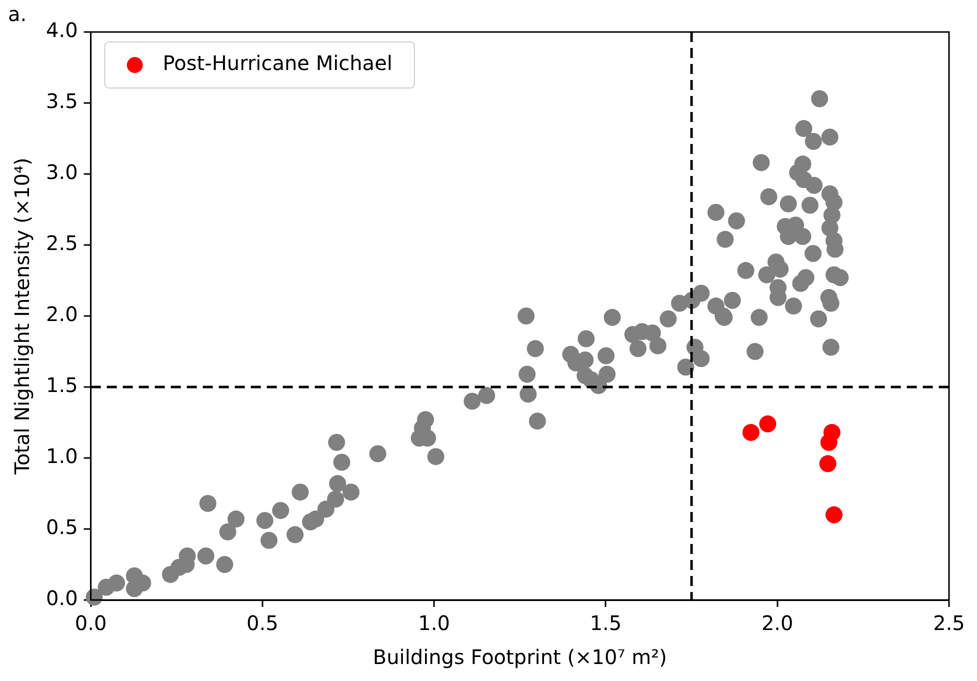 This screenshot has width=977, height=681. I want to click on x-tick-label: 0.5, so click(262, 623).